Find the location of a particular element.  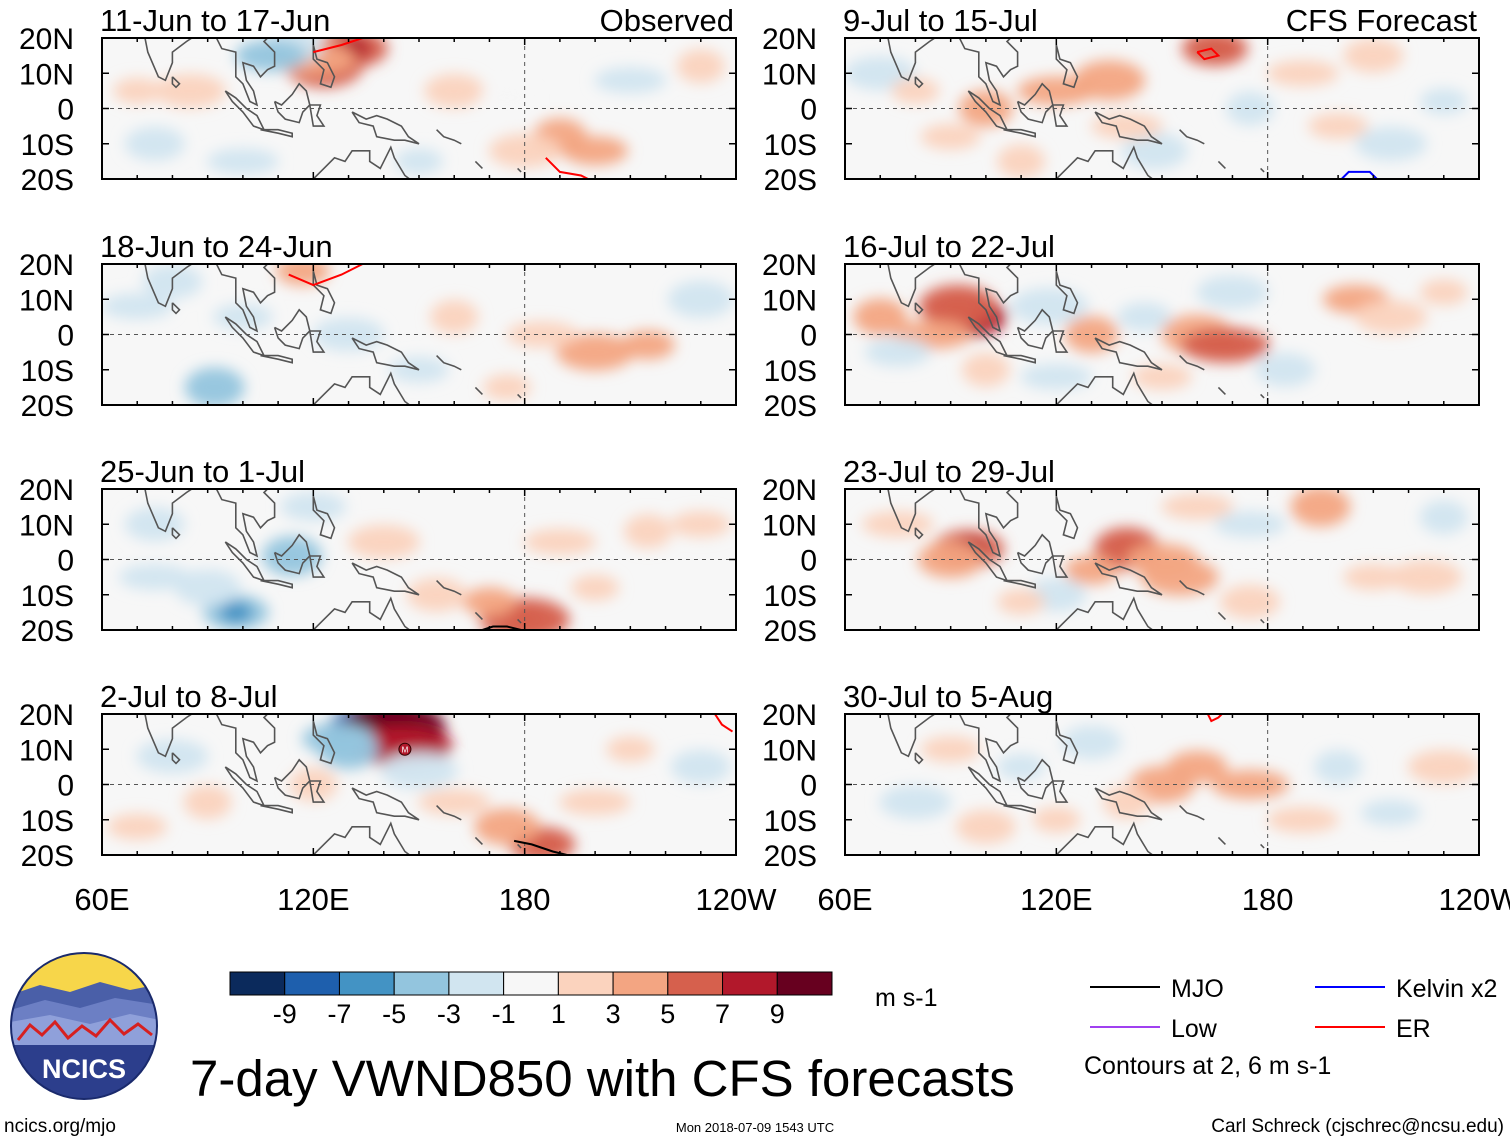

colorbar-tick-label: 3 is located at coordinates (613, 1014).